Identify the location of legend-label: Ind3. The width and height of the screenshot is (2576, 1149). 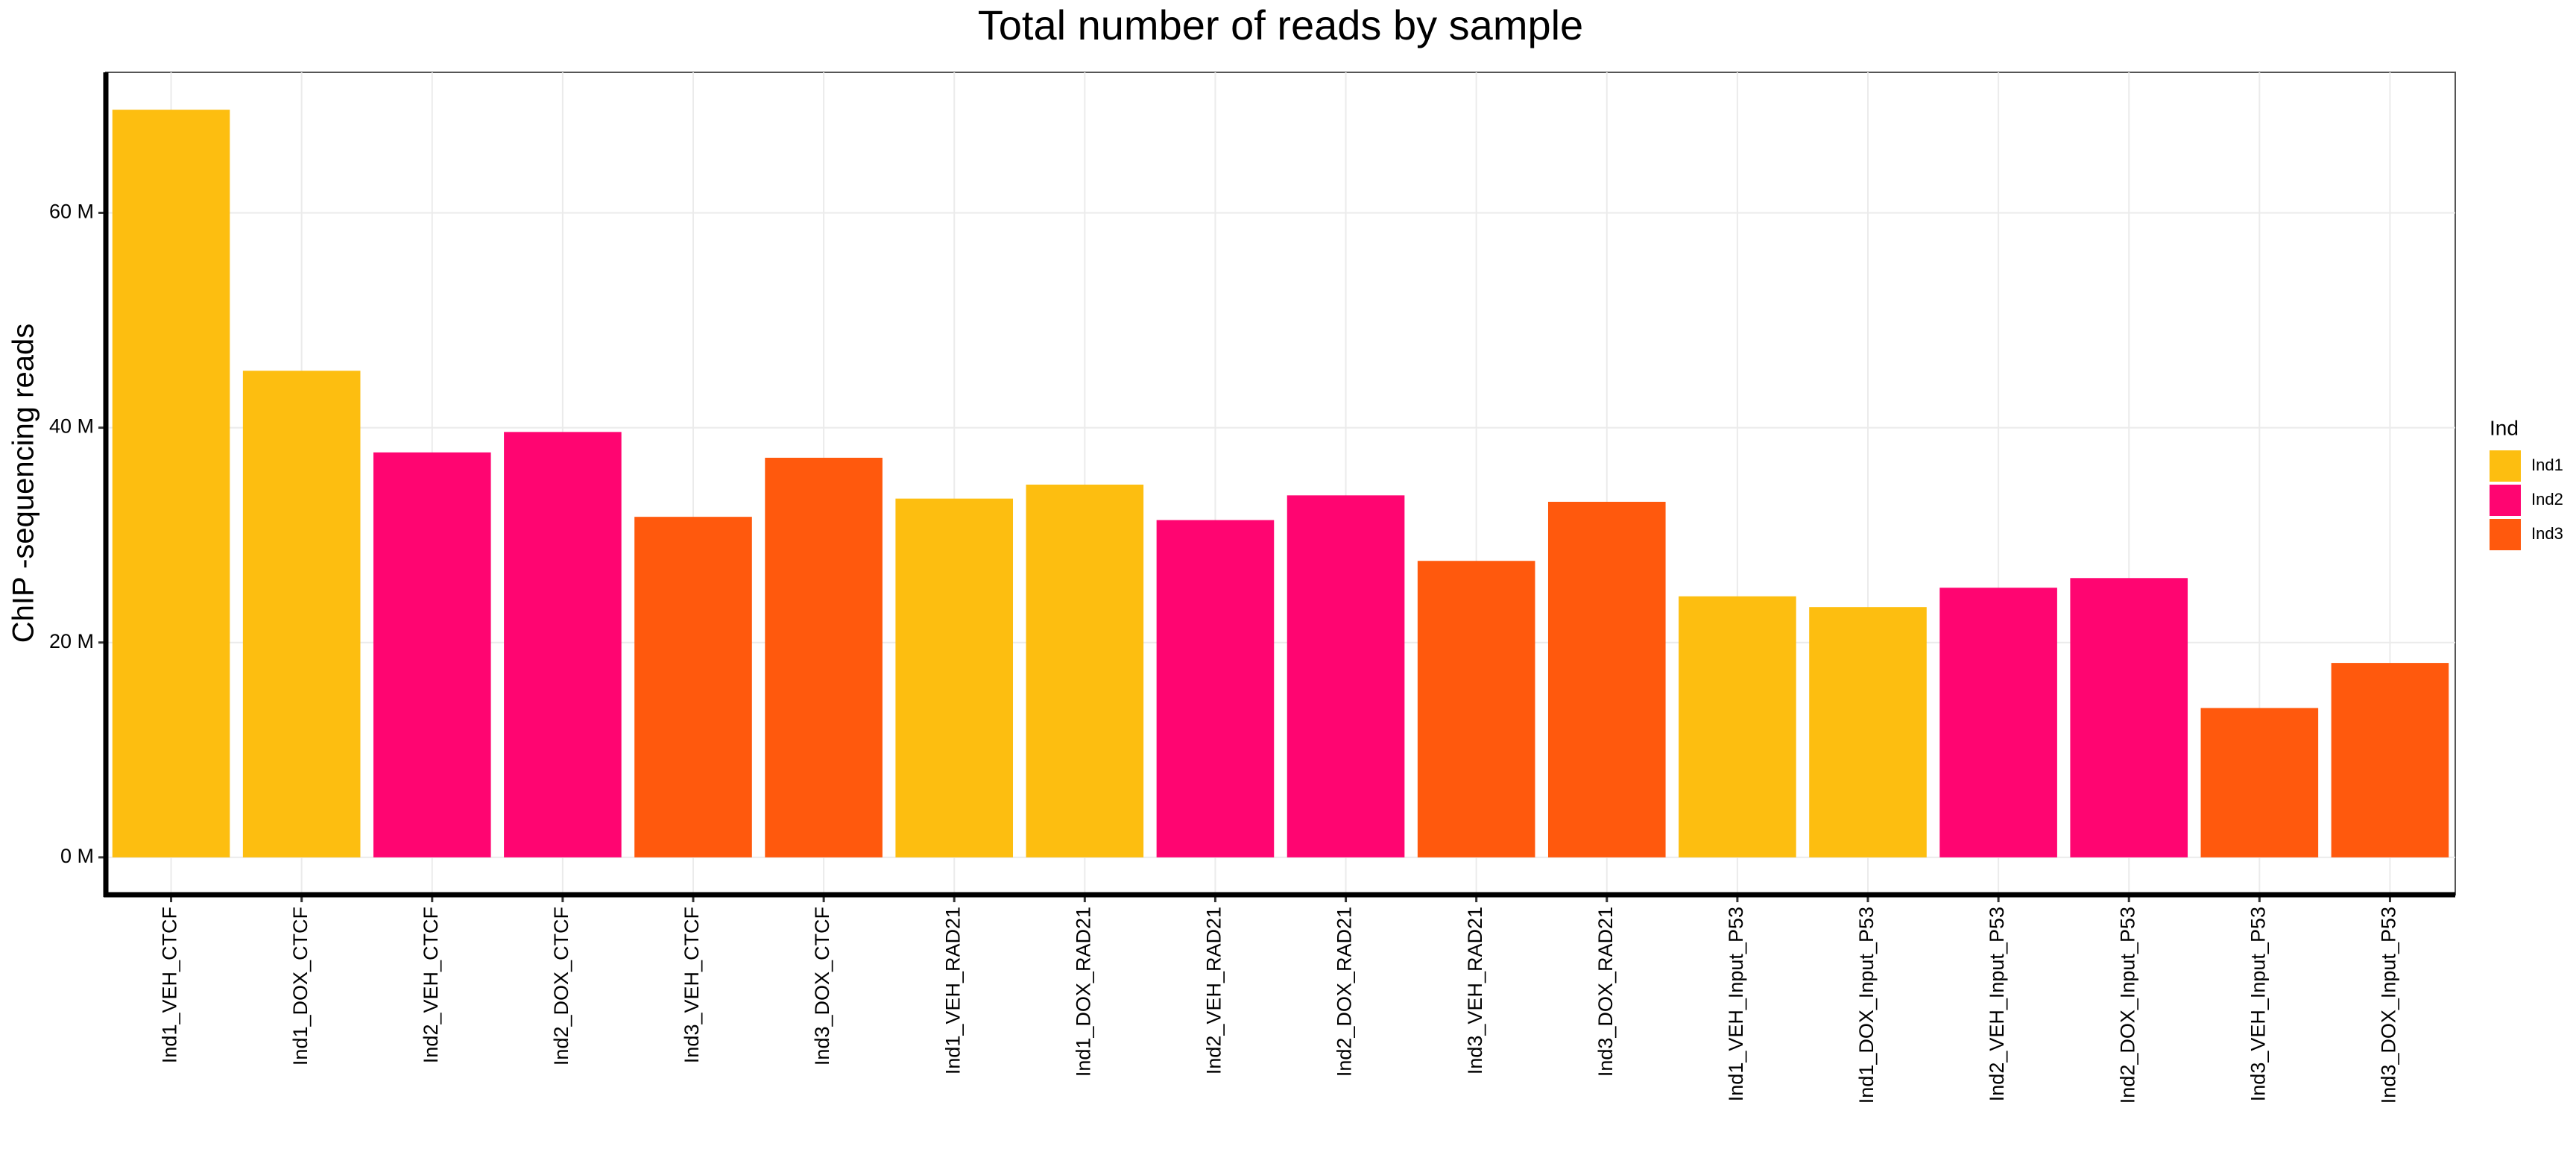
(2547, 533).